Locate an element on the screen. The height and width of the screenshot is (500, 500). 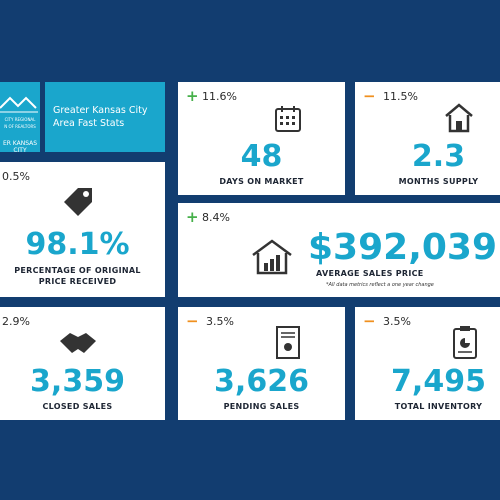
label: CLOSED SALES is located at coordinates (77, 406).